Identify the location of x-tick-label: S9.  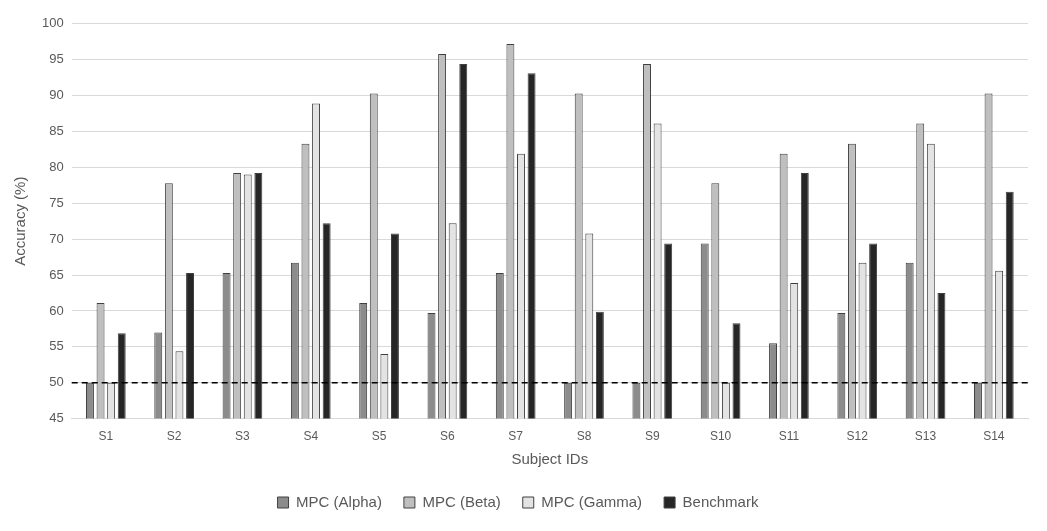
(652, 436).